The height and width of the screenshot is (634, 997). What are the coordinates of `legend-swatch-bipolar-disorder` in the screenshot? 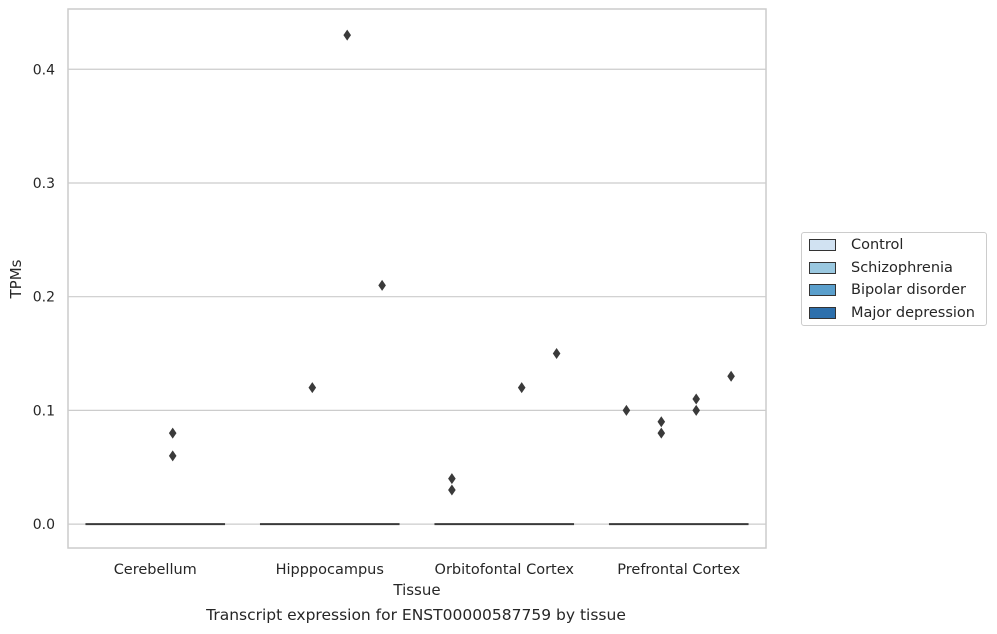 It's located at (822, 290).